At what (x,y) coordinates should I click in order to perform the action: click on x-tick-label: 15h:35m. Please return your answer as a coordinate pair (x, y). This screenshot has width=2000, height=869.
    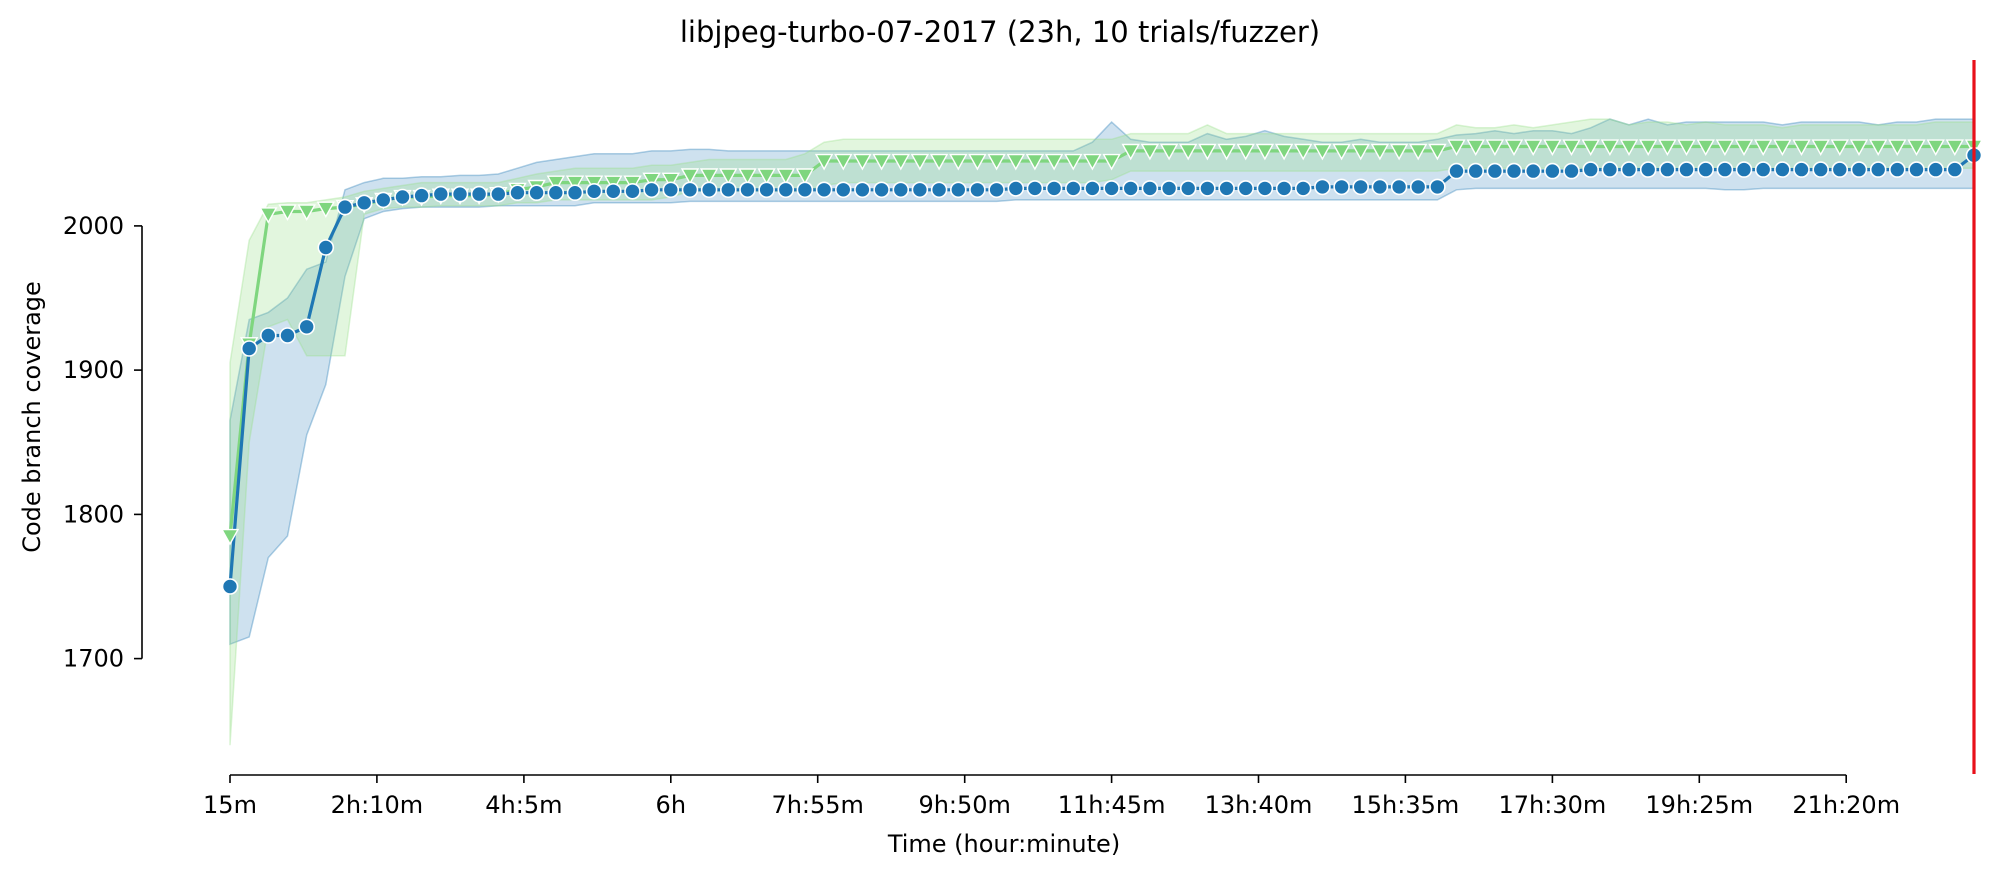
    Looking at the image, I should click on (1406, 805).